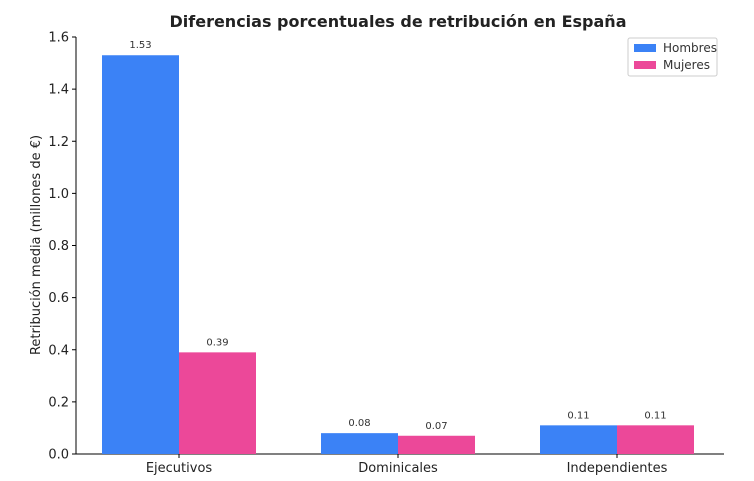  I want to click on legend-label-hombres: Hombres, so click(690, 48).